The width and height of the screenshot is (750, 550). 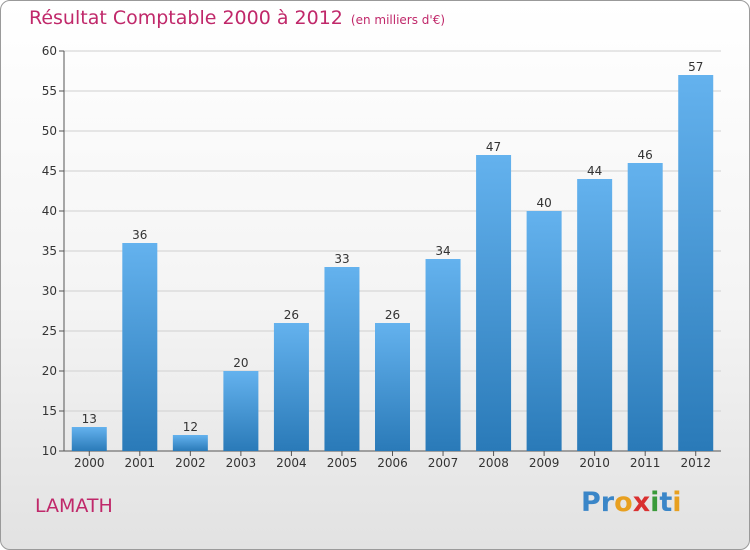 What do you see at coordinates (591, 502) in the screenshot?
I see `logo-letter: P` at bounding box center [591, 502].